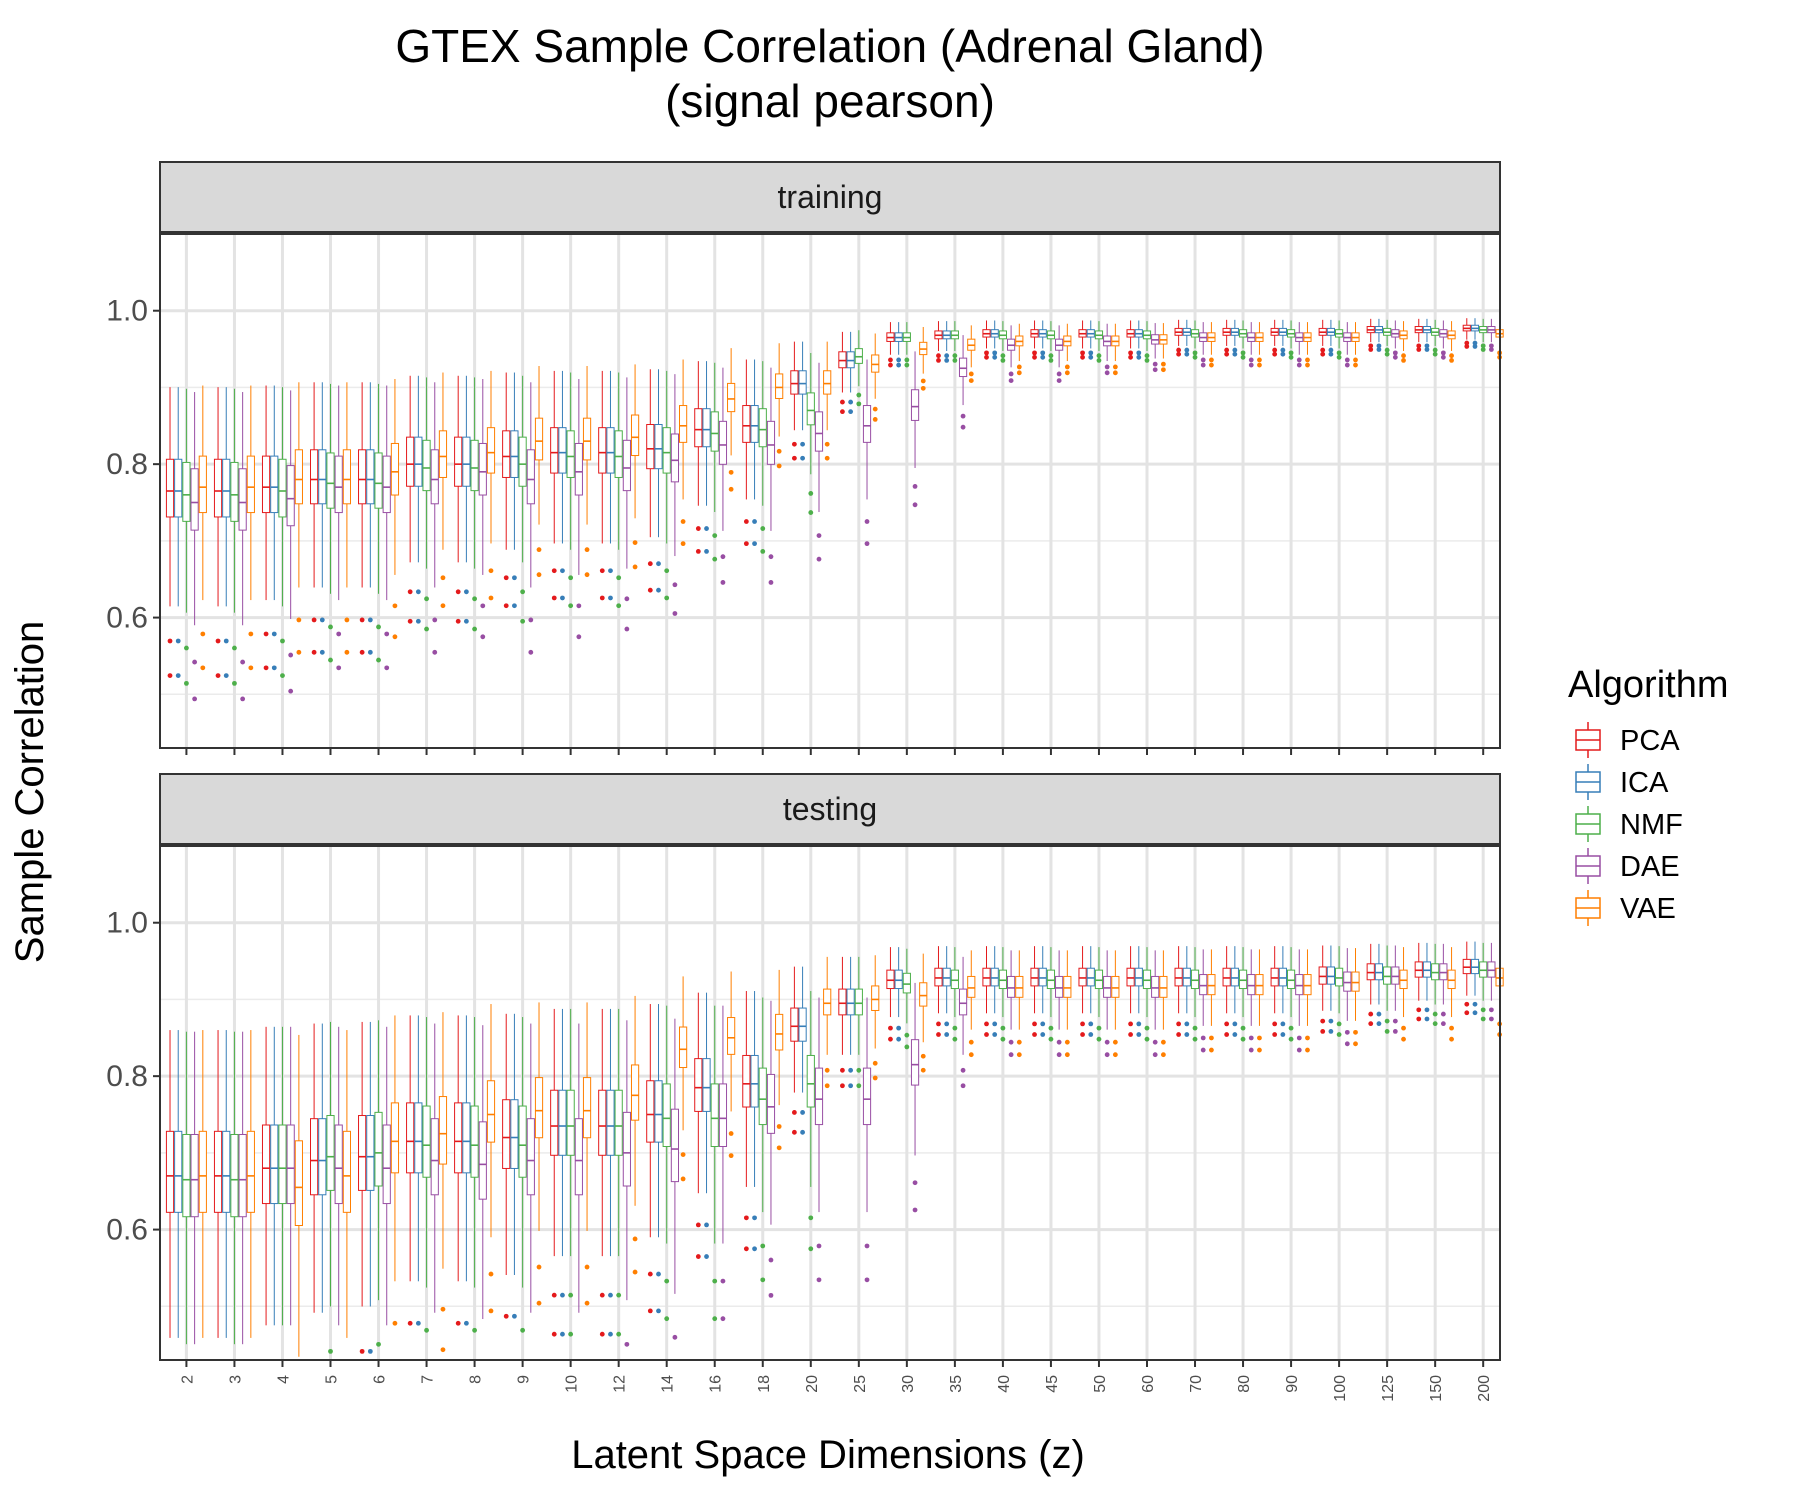  What do you see at coordinates (1648, 909) in the screenshot?
I see `legend-label-vae: VAE` at bounding box center [1648, 909].